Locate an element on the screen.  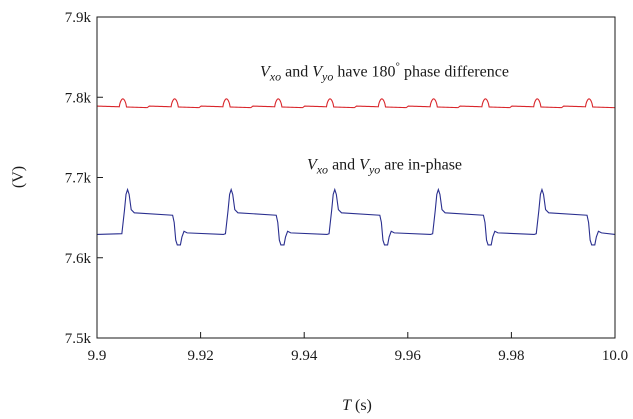
x-tick-label: 9.92 is located at coordinates (200, 356).